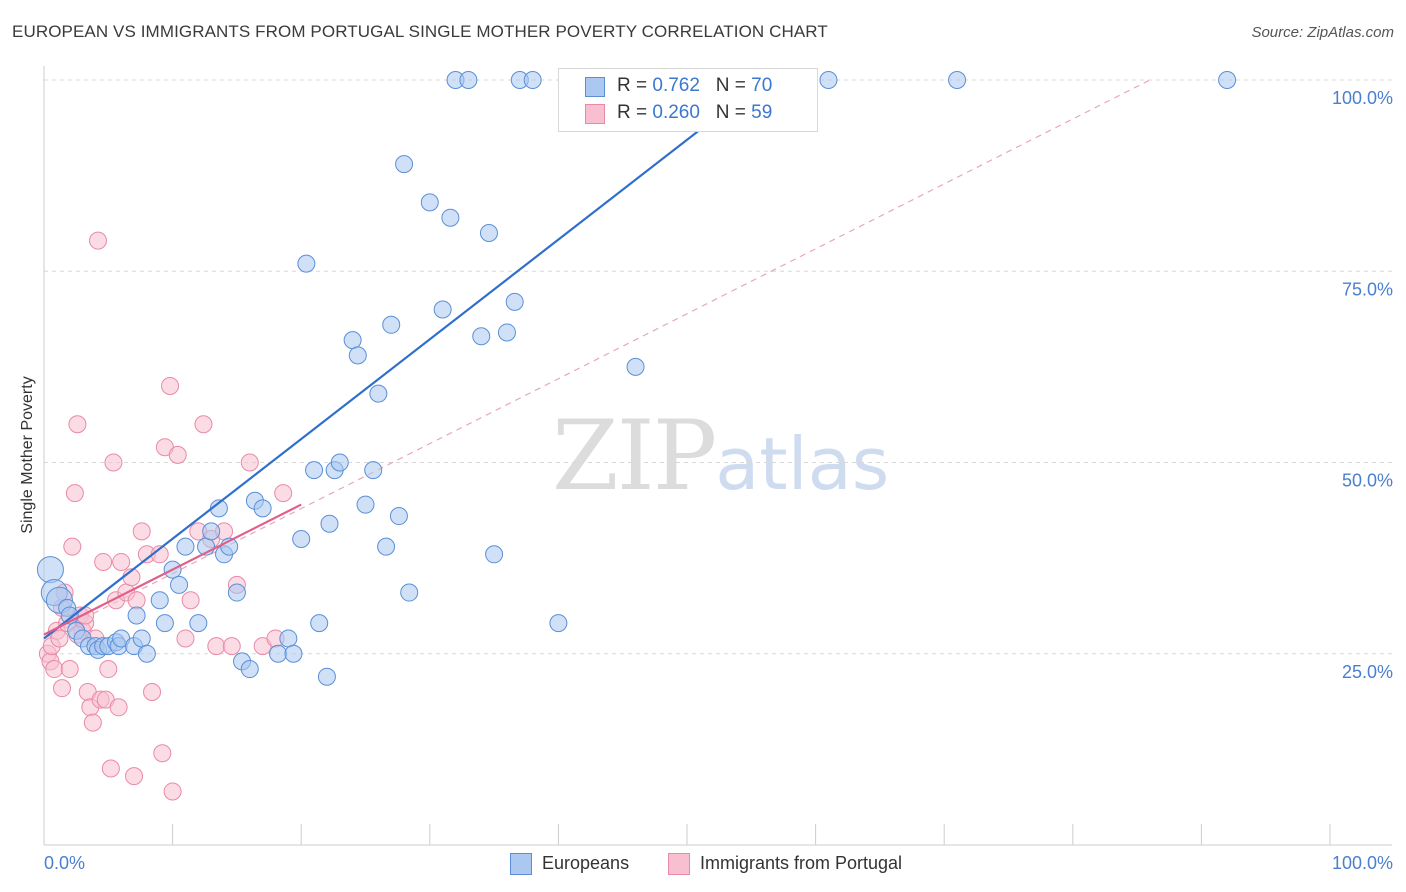 Image resolution: width=1406 pixels, height=892 pixels. Describe the element at coordinates (676, 85) in the screenshot. I see `legend-r-value-europeans: 0.762` at that location.